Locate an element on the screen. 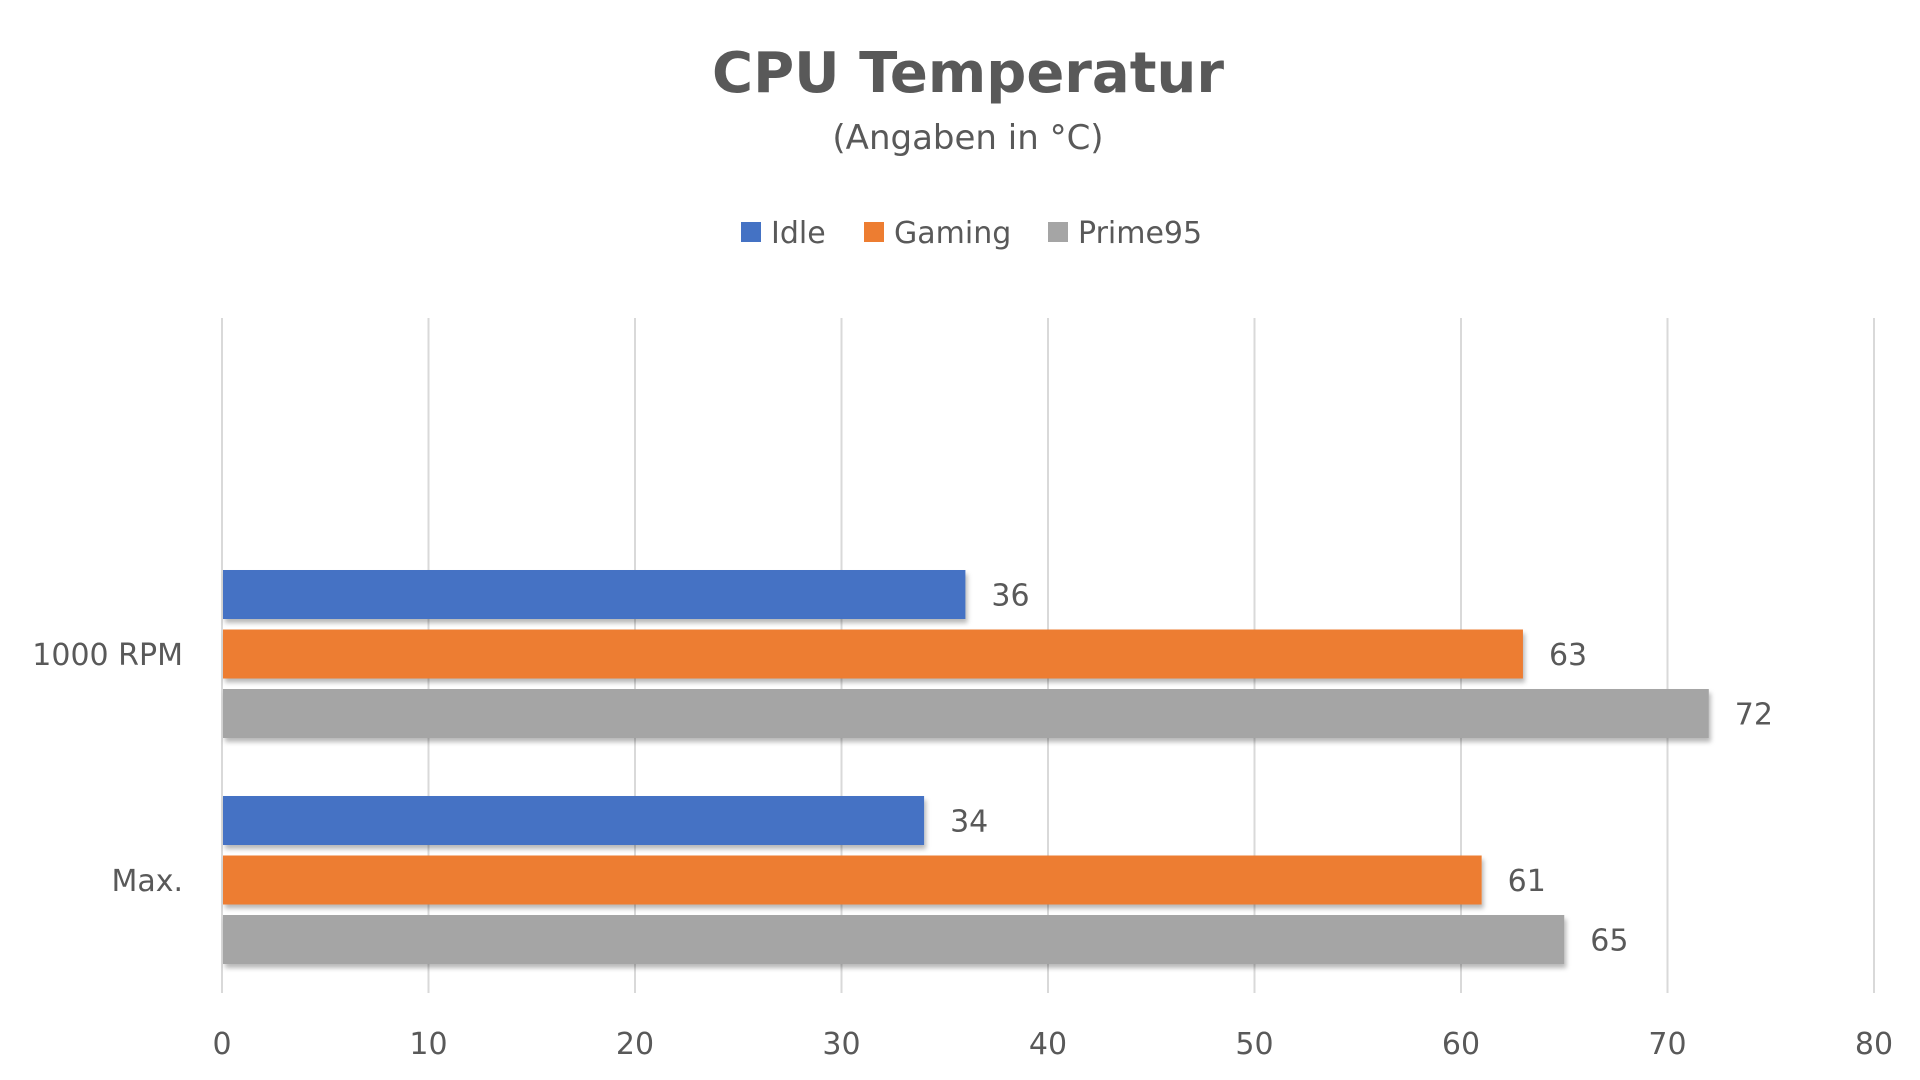 The height and width of the screenshot is (1080, 1920). x-tick-label: 0 is located at coordinates (221, 1044).